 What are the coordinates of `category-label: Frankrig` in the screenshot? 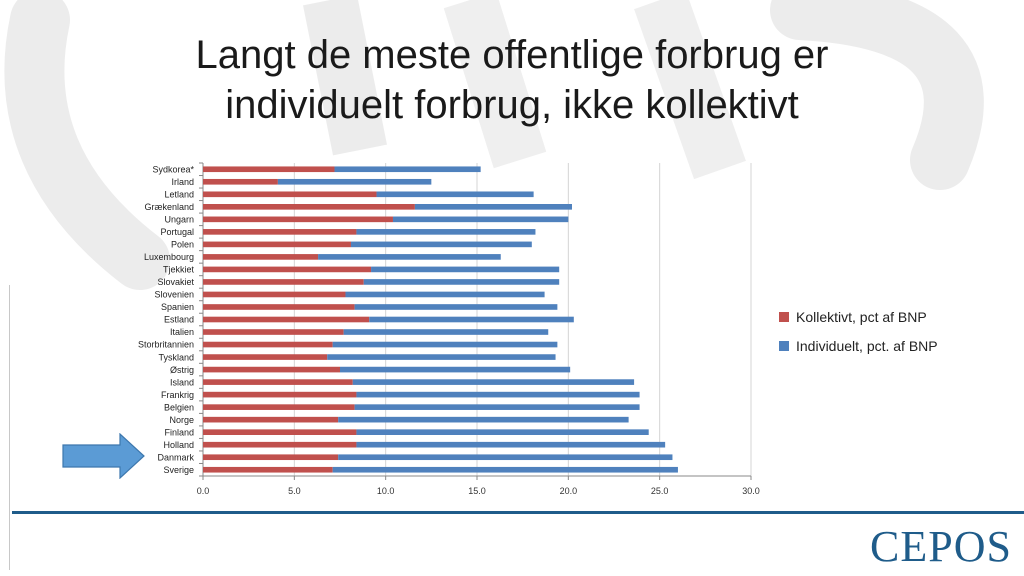 It's located at (177, 395).